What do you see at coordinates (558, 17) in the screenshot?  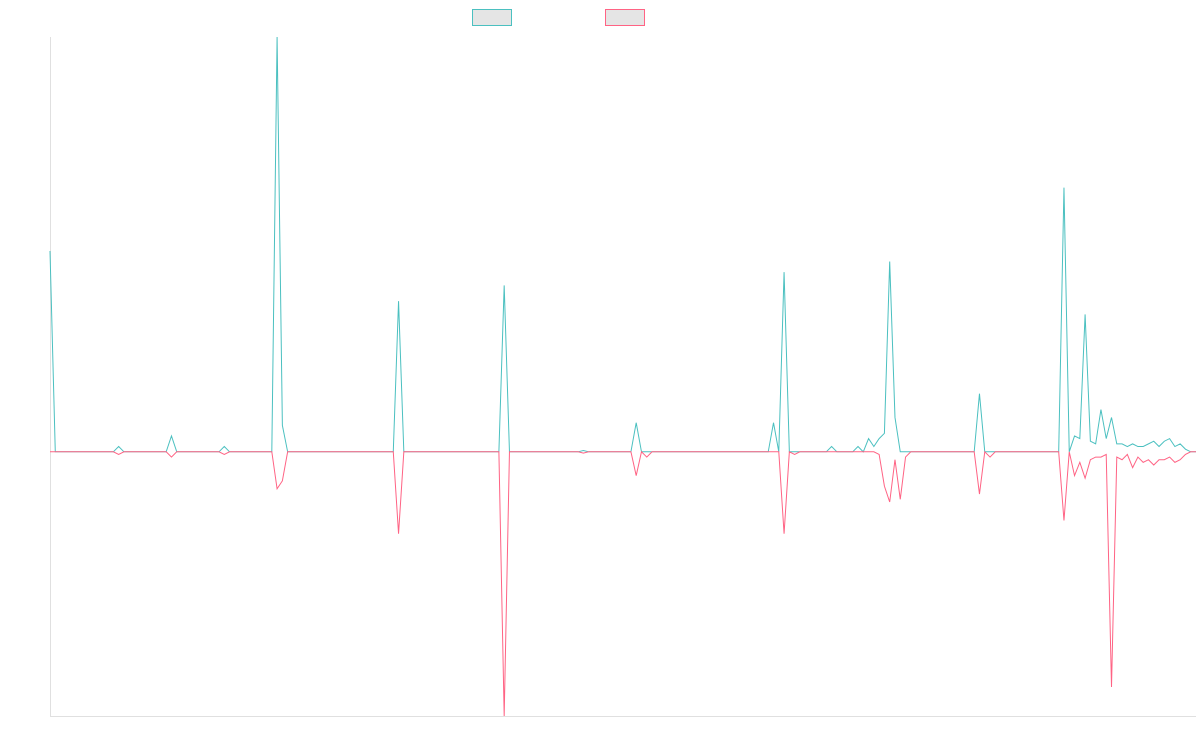 I see `legend` at bounding box center [558, 17].